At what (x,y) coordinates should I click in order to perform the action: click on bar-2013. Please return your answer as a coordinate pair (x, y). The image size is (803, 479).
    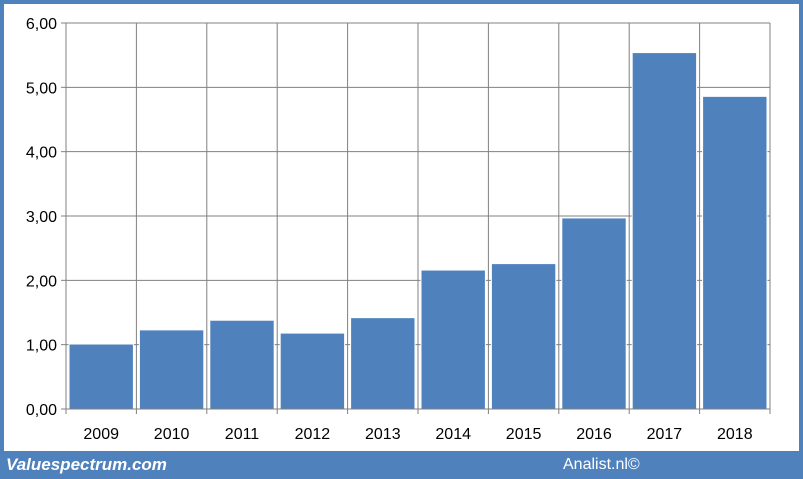
    Looking at the image, I should click on (383, 363).